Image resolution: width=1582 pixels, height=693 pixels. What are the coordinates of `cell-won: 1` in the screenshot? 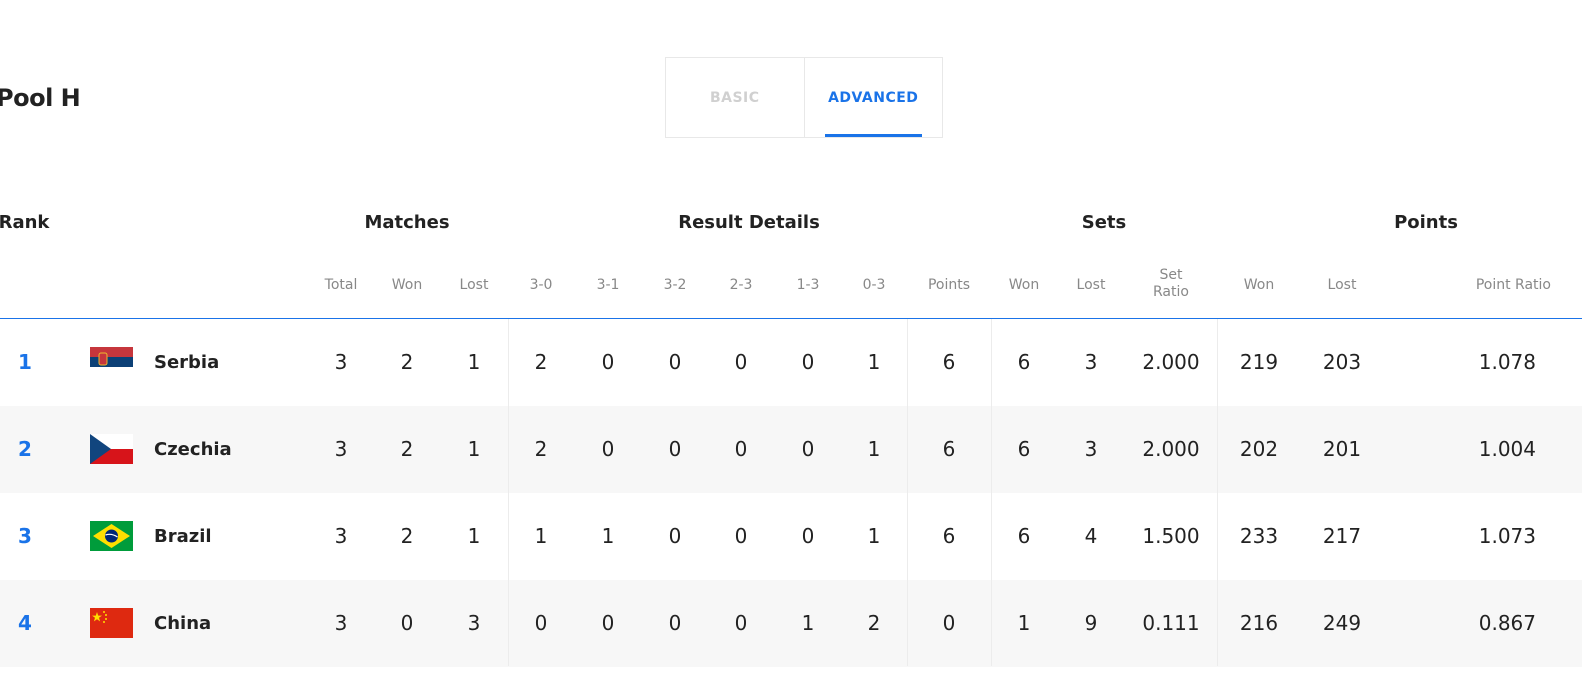 It's located at (1024, 623).